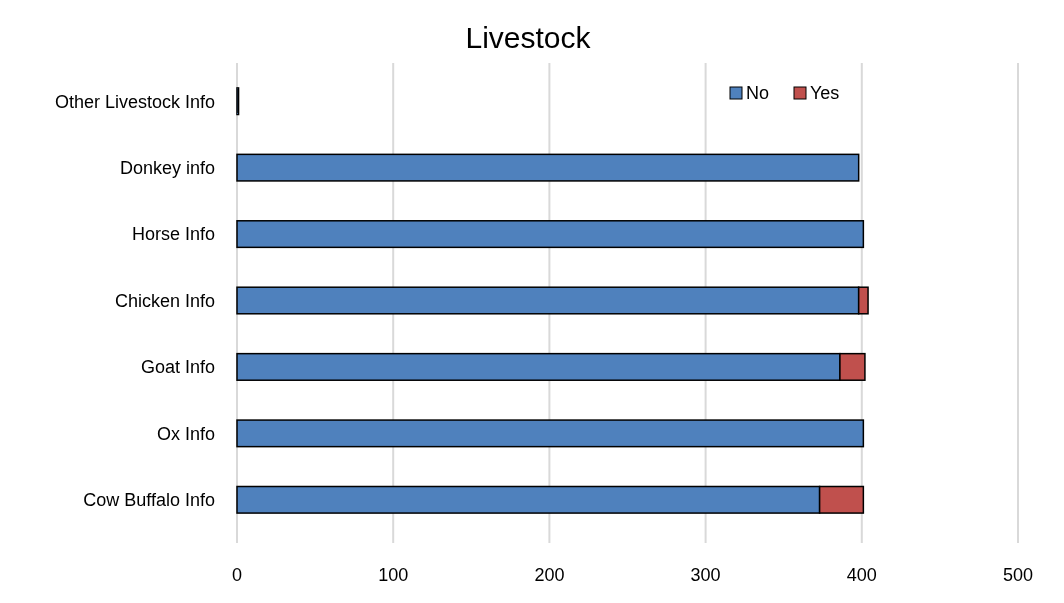  What do you see at coordinates (1018, 575) in the screenshot?
I see `x-tick-label: 500` at bounding box center [1018, 575].